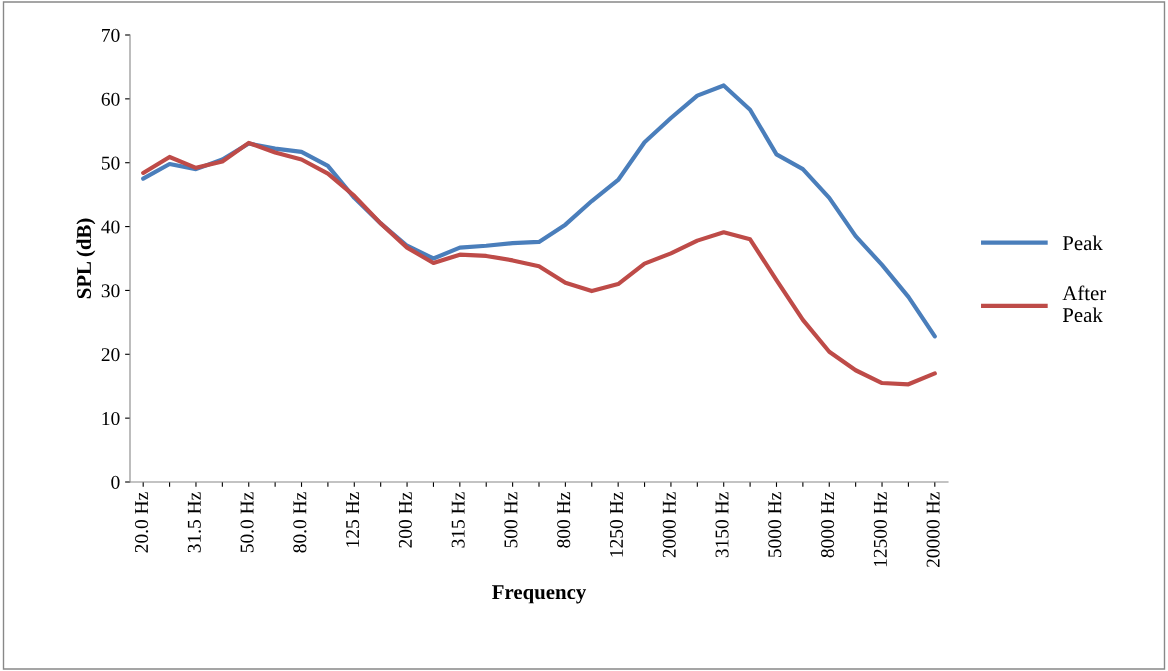 The height and width of the screenshot is (671, 1168). I want to click on legend-label: After Peak, so click(1084, 304).